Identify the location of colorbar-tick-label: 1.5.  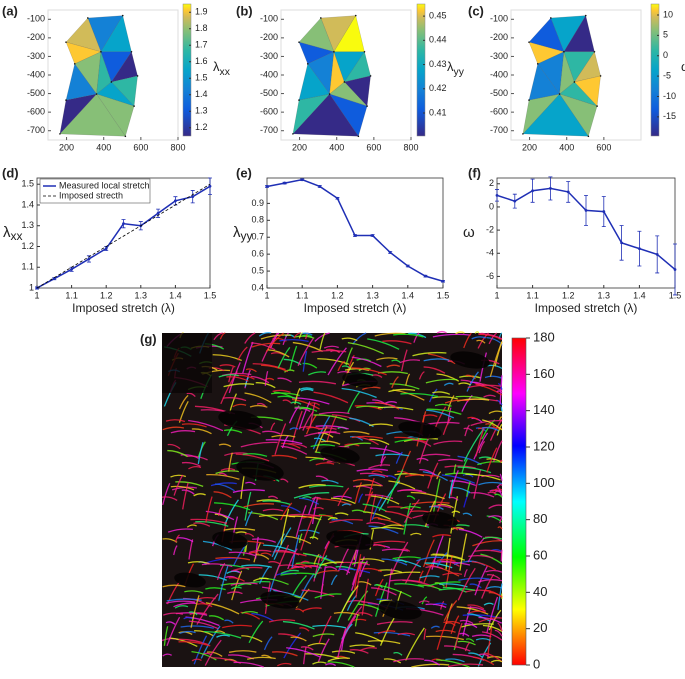
(201, 78).